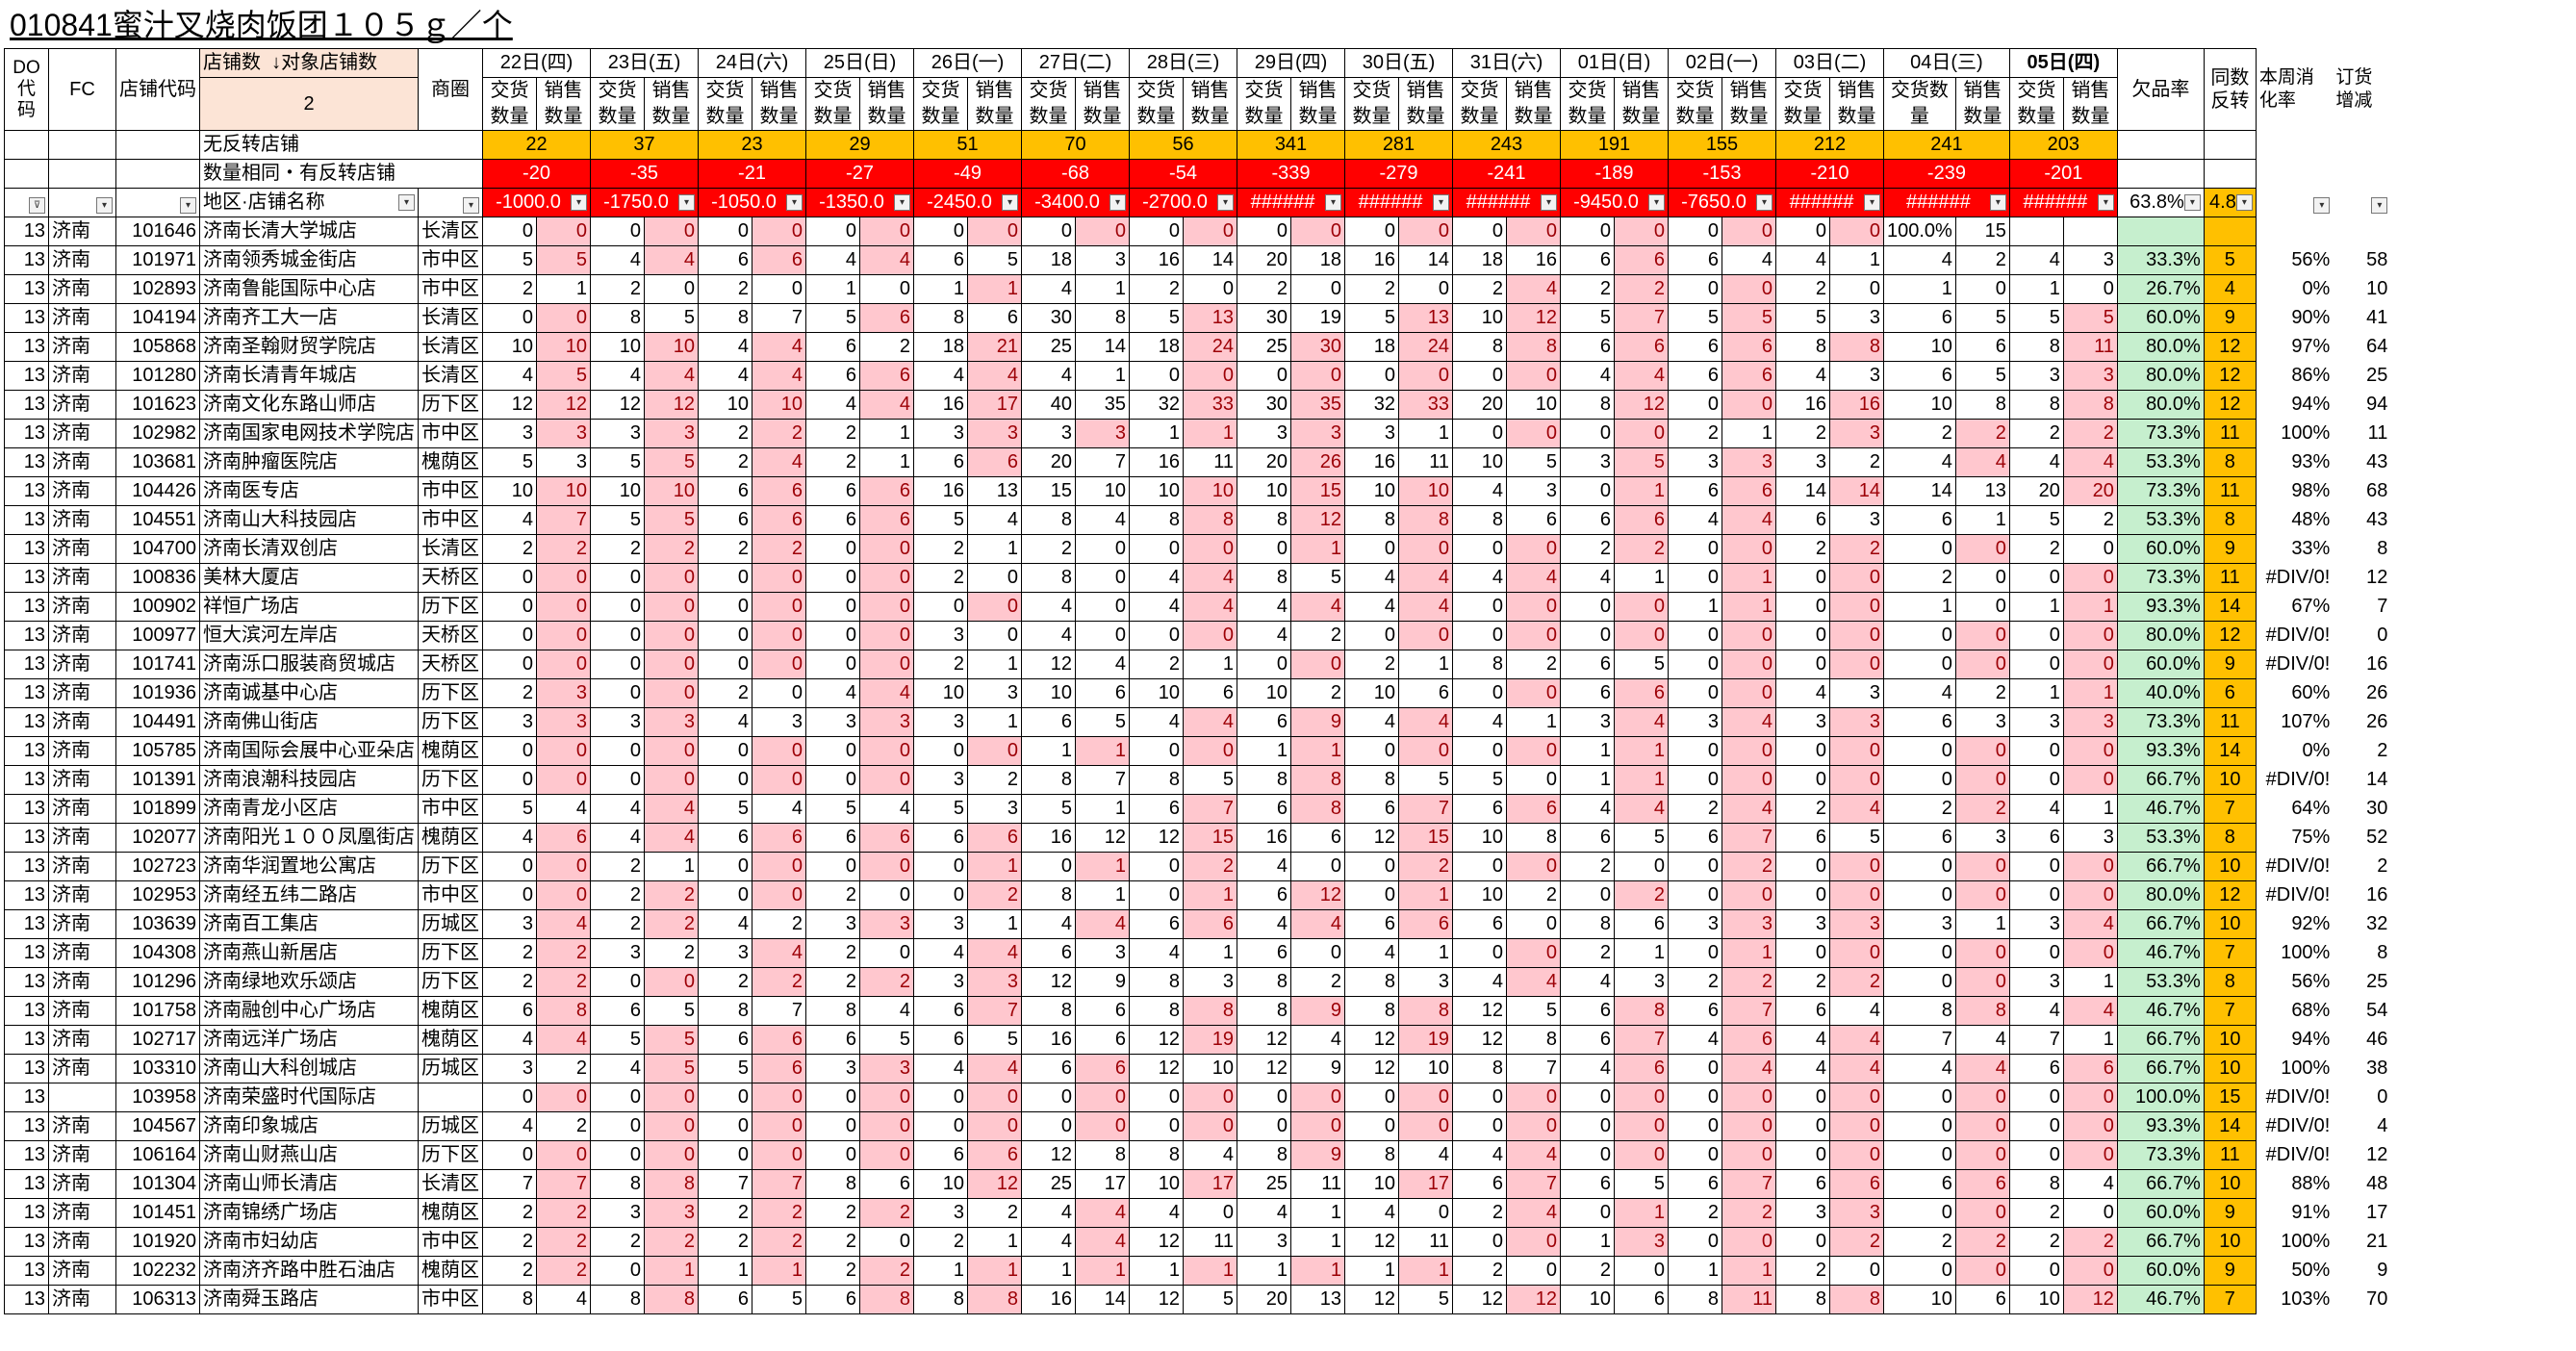 The image size is (2576, 1351). I want to click on delivery-qty-cell: 16, so click(1371, 260).